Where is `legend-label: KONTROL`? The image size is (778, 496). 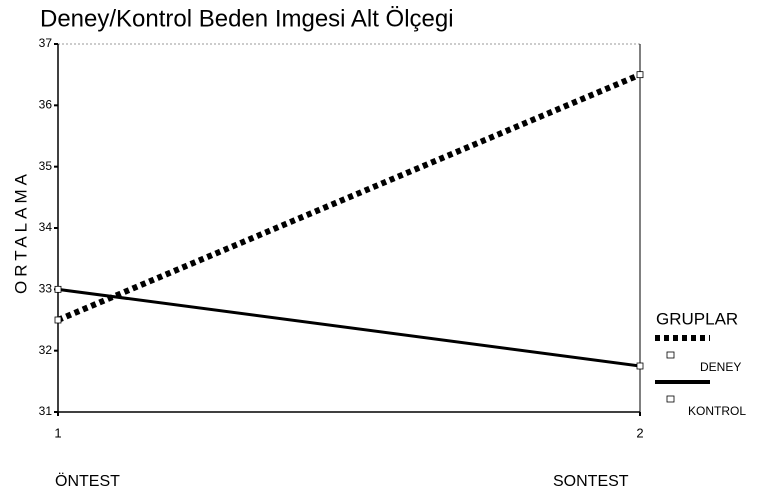 legend-label: KONTROL is located at coordinates (717, 411).